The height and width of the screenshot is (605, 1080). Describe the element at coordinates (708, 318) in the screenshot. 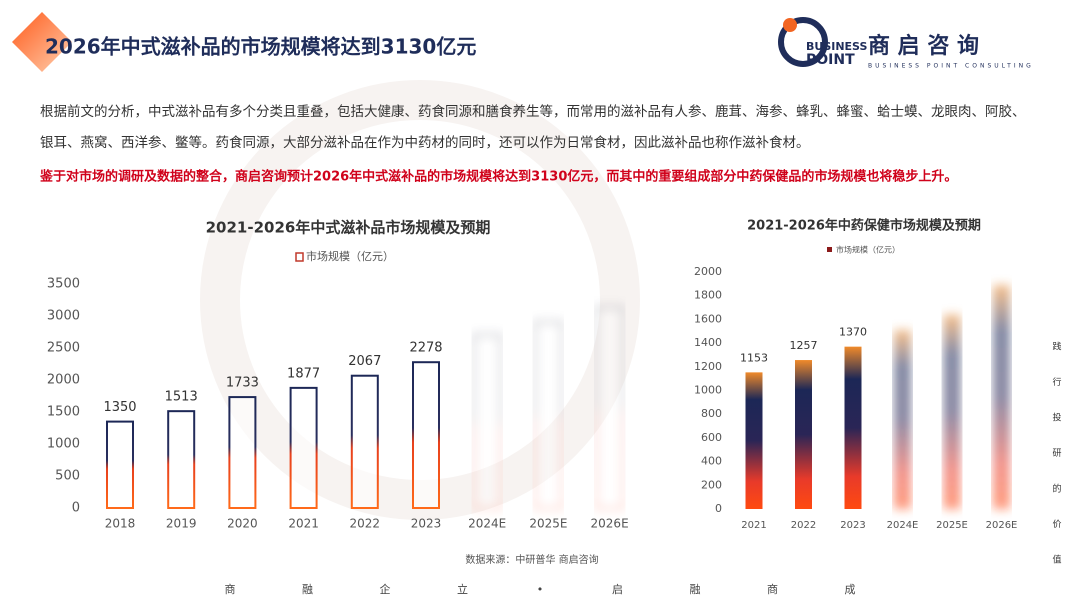

I see `y-tick-label: 1600` at that location.